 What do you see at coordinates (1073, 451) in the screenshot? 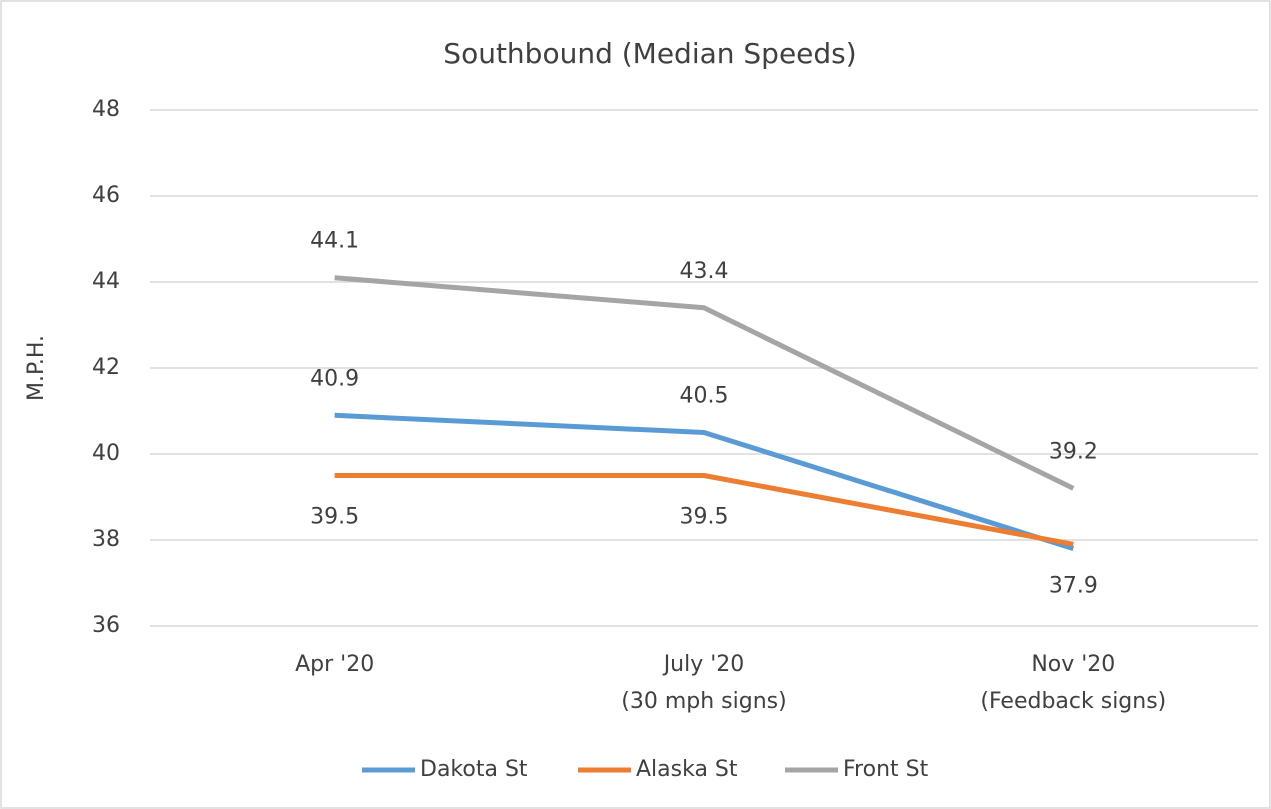
I see `data-label: 39.2` at bounding box center [1073, 451].